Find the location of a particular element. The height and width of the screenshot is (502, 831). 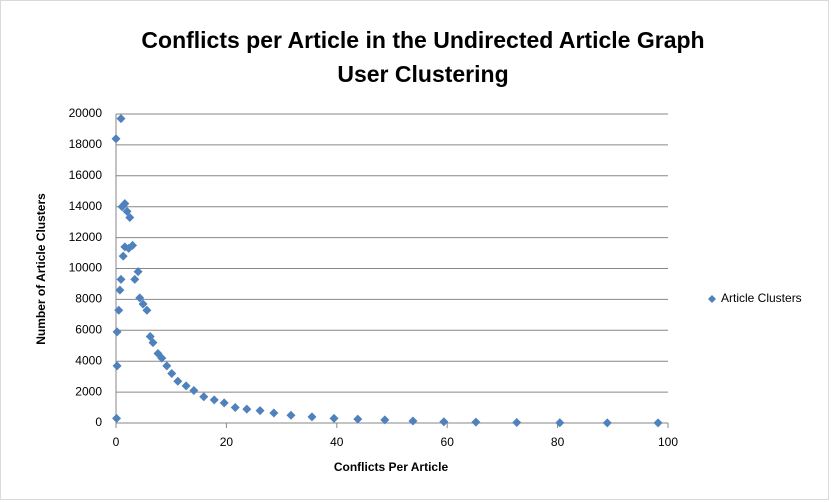

y-tick-label: 12000 is located at coordinates (86, 237).